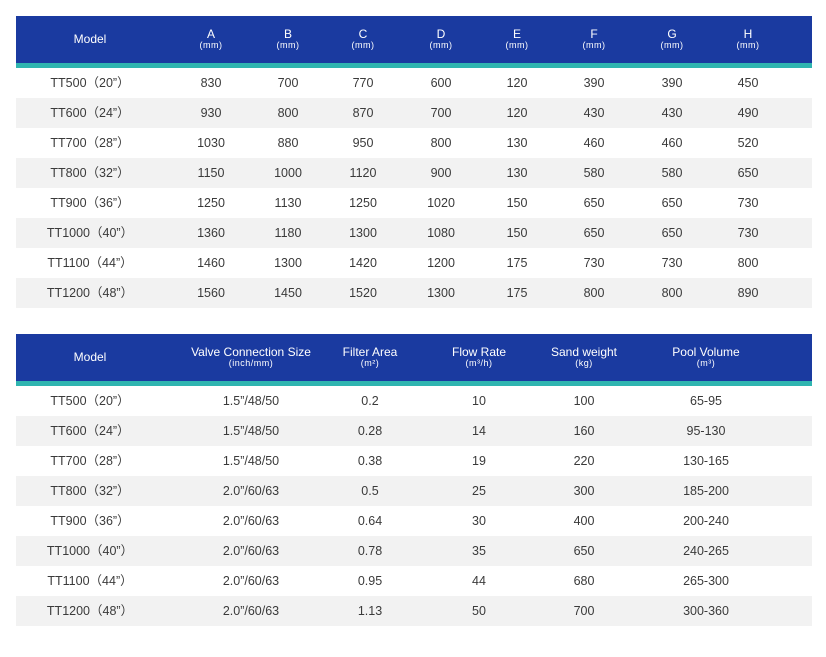  Describe the element at coordinates (414, 461) in the screenshot. I see `table-row: TT700（28”） 1.5”/48/50 0.38 19 220 130-165` at that location.